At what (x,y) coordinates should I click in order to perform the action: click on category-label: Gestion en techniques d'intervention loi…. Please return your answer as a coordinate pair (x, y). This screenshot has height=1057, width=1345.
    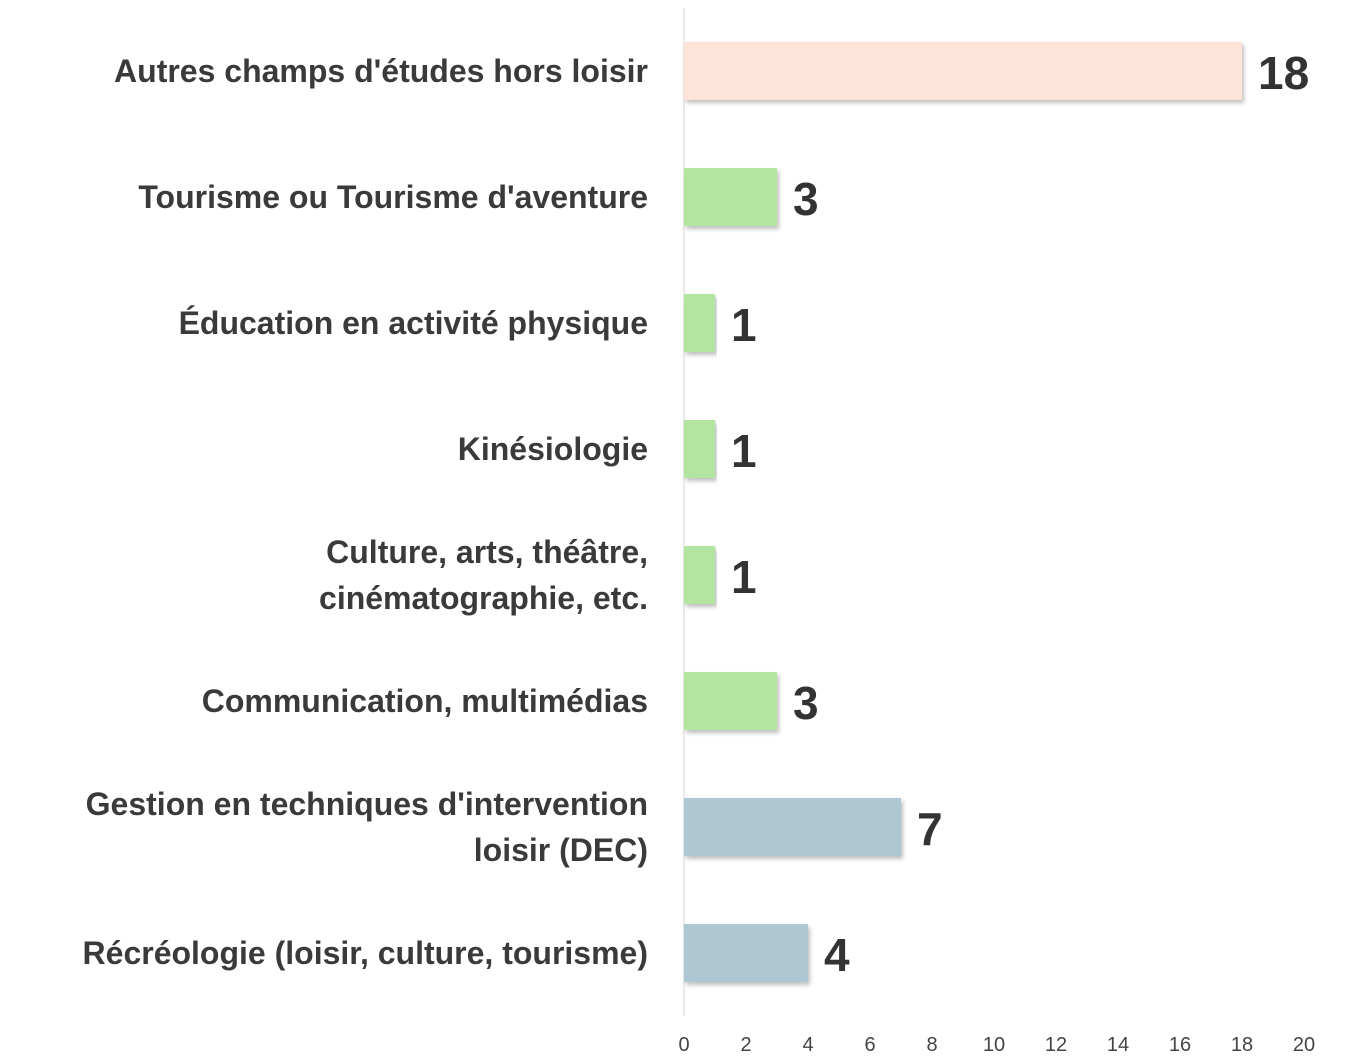
    Looking at the image, I should click on (366, 827).